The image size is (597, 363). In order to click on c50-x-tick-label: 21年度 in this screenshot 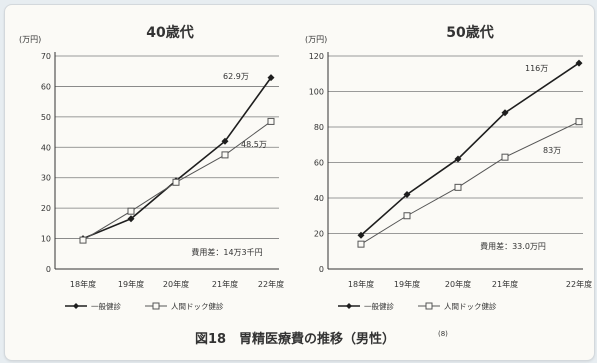, I will do `click(505, 284)`.